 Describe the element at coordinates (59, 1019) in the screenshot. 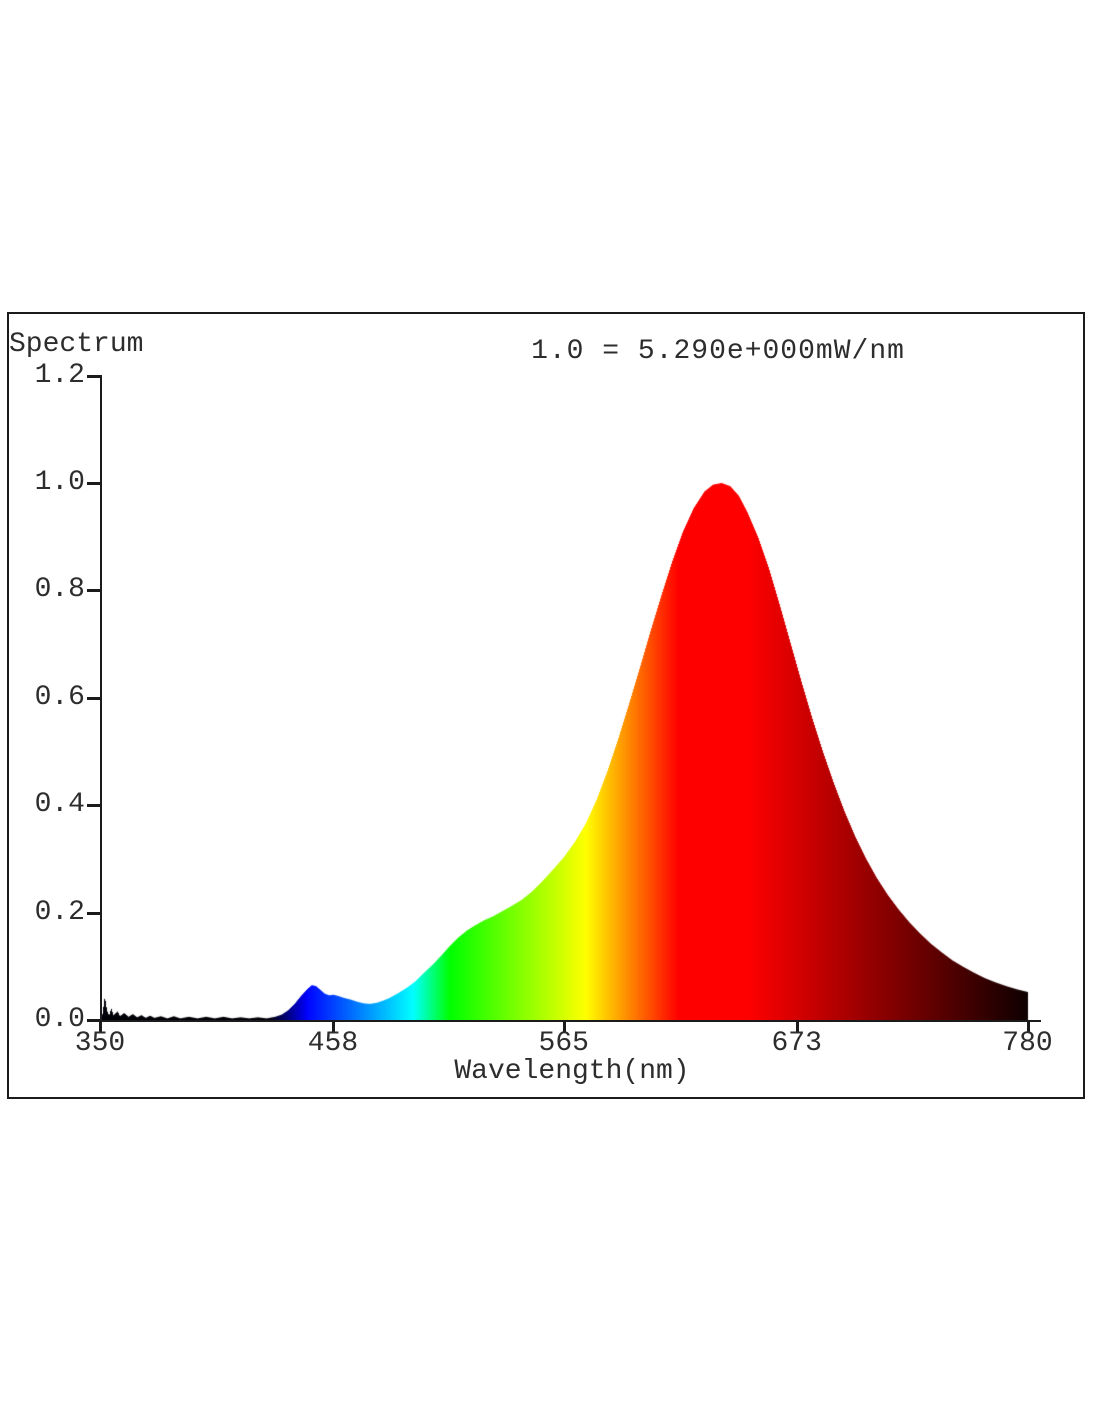

I see `y-tick-label: 0.0` at that location.